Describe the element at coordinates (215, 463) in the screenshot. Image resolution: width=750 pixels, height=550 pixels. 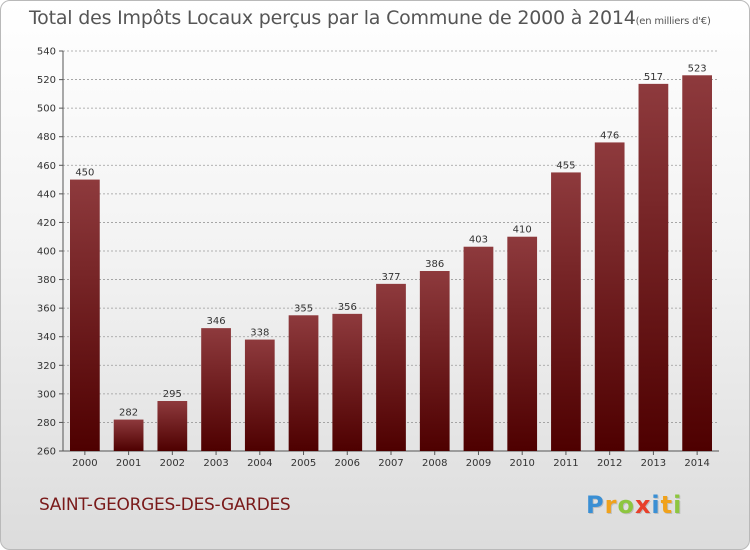
I see `x-tick-label: 2003` at that location.